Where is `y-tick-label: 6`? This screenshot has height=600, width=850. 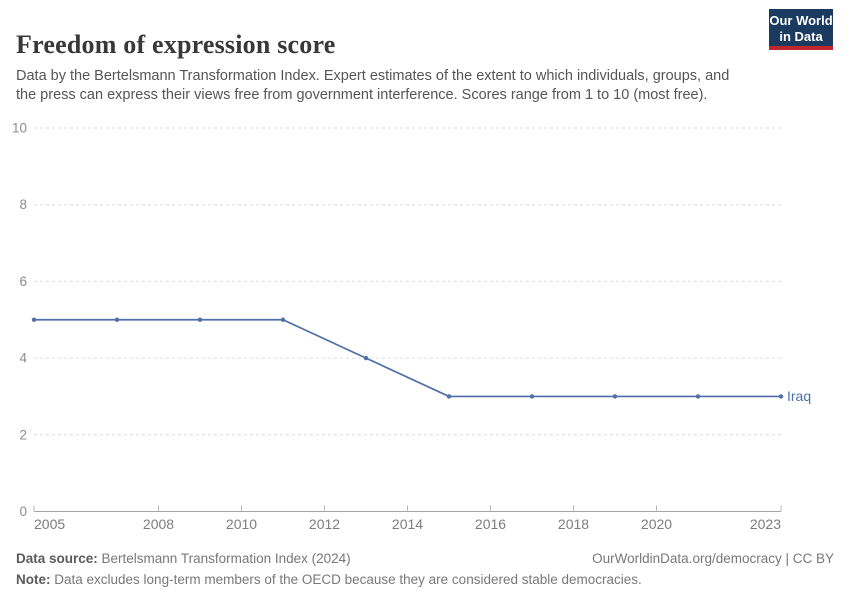
y-tick-label: 6 is located at coordinates (23, 281).